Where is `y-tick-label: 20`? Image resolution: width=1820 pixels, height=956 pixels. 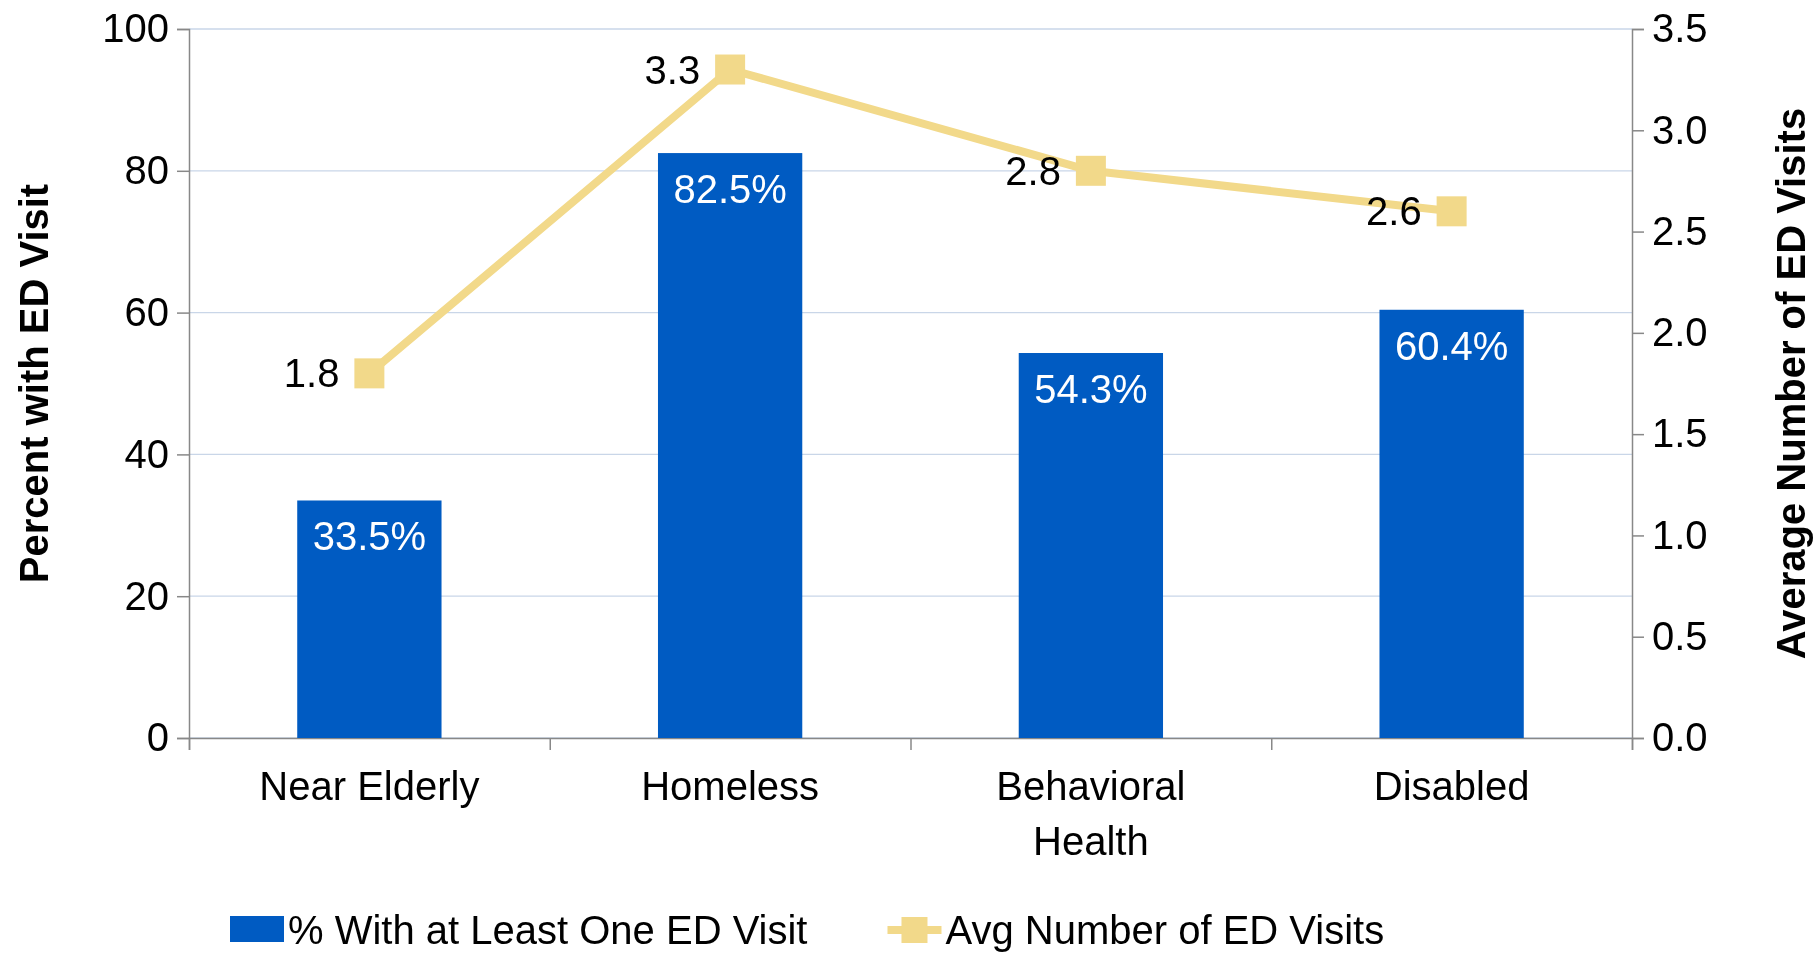 y-tick-label: 20 is located at coordinates (146, 595).